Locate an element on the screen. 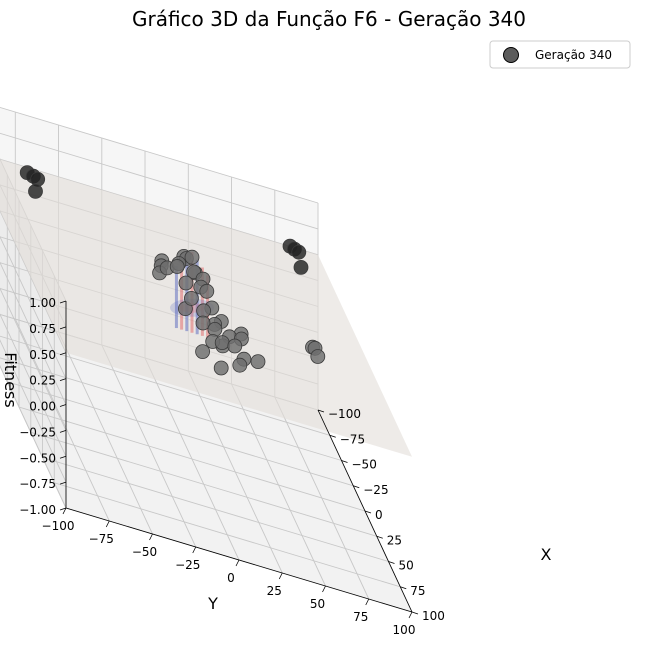 This screenshot has height=661, width=646. z-tick-label: −0.25 is located at coordinates (37, 432).